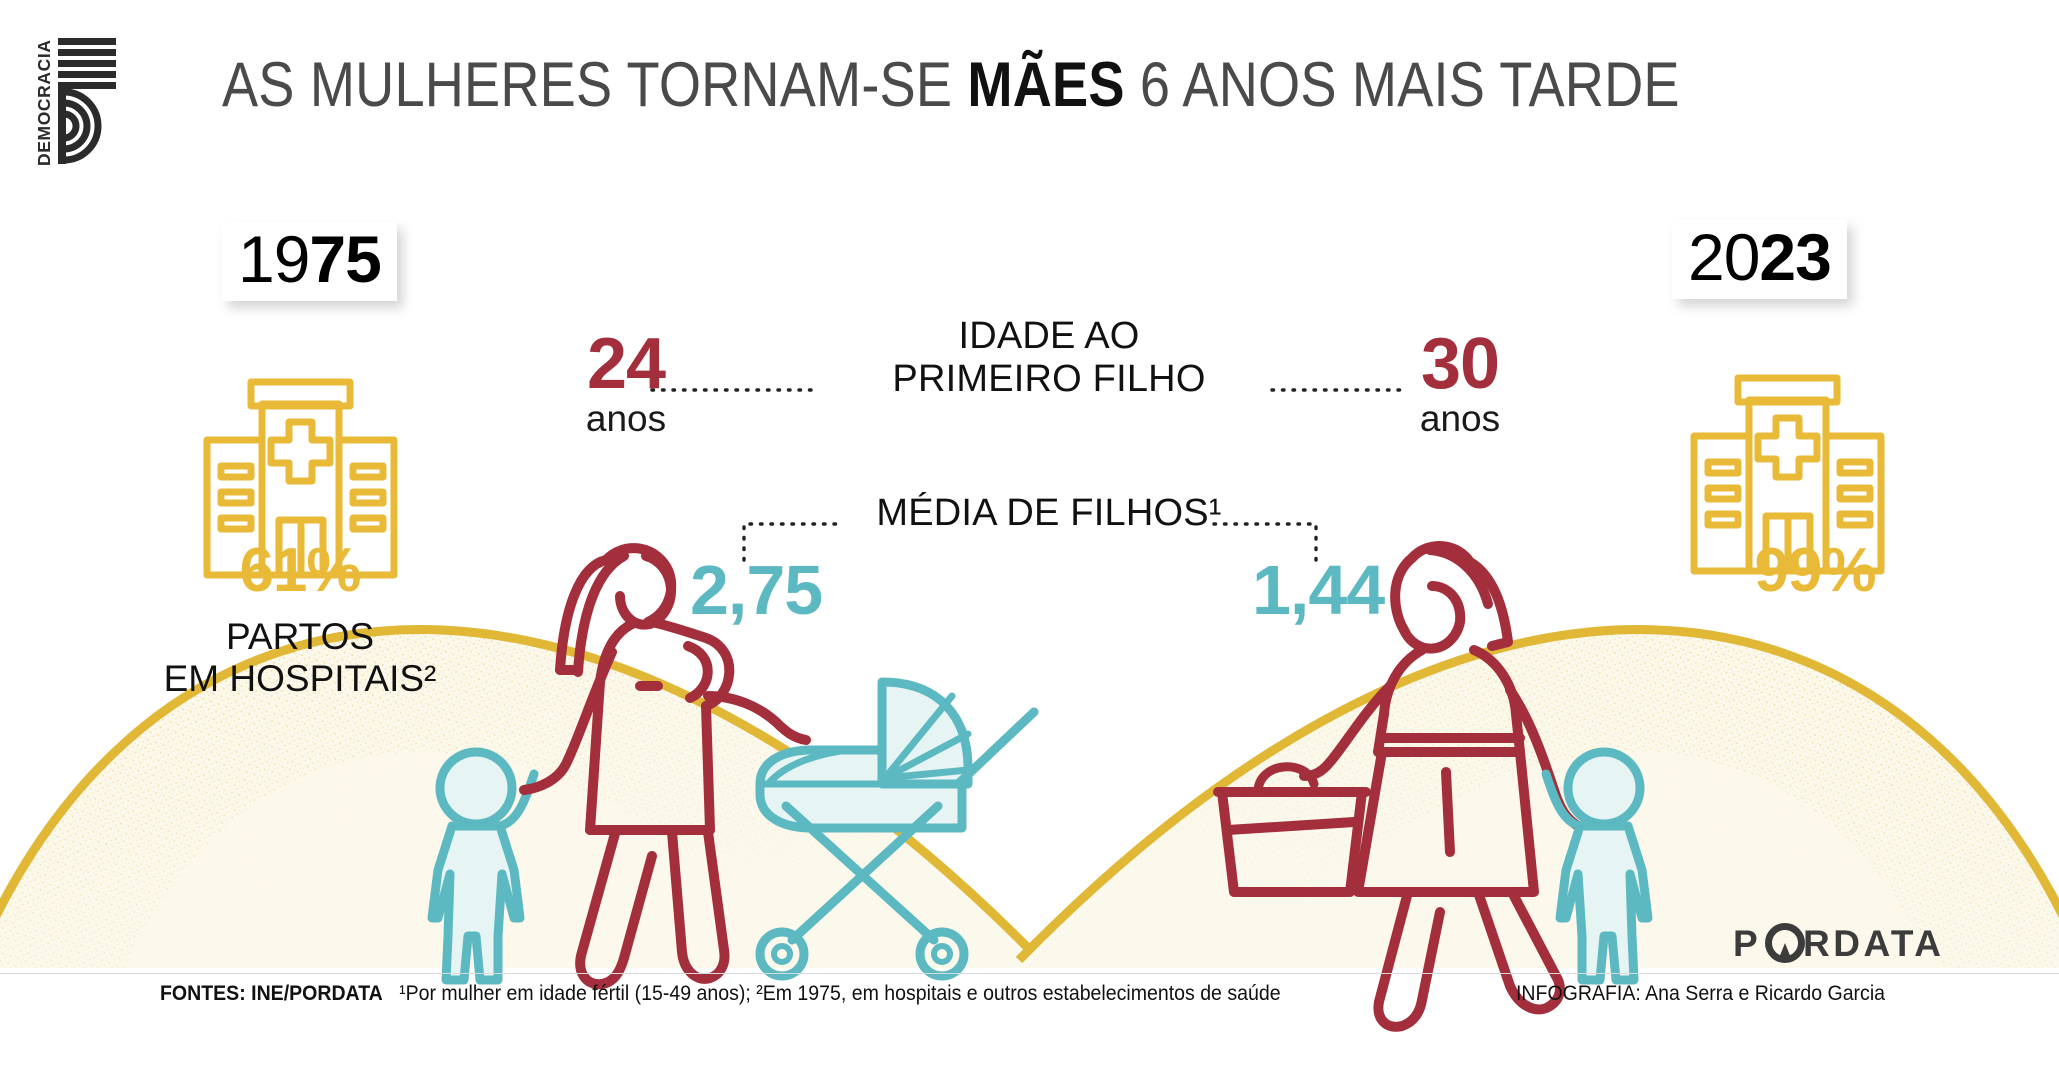 Image resolution: width=2059 pixels, height=1080 pixels. Describe the element at coordinates (1046, 85) in the screenshot. I see `title-emphasis: MÃES` at that location.